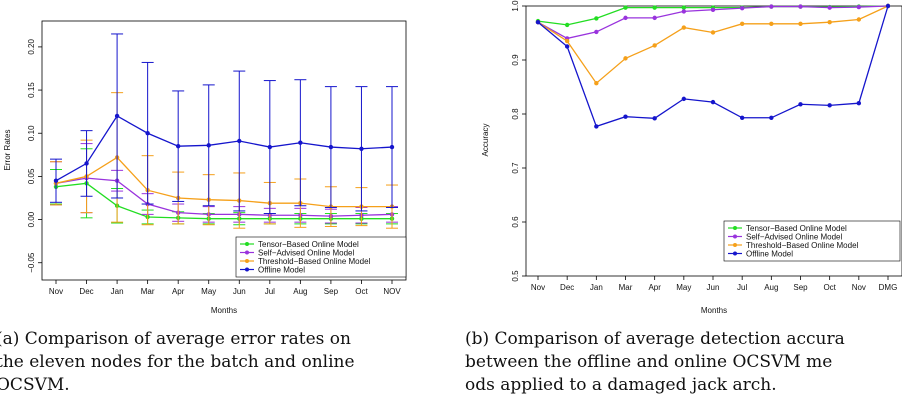 This screenshot has height=418, width=902. I want to click on ylabel-a: Error Rates, so click(7, 150).